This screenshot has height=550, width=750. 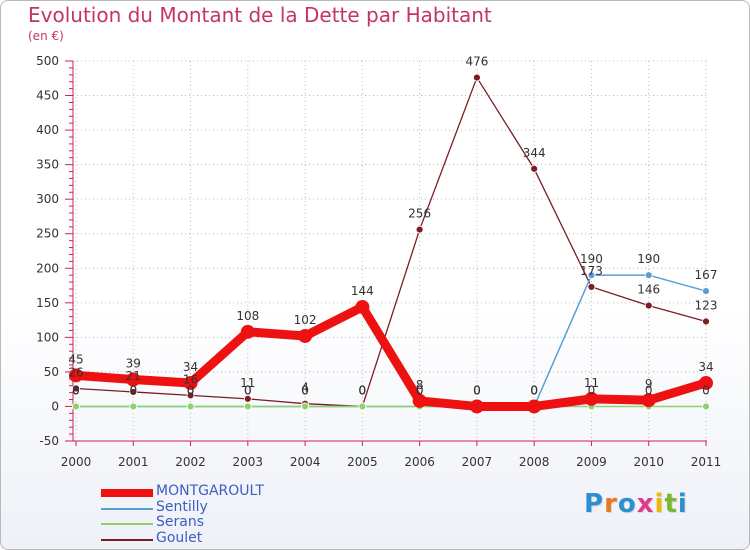 What do you see at coordinates (47, 303) in the screenshot?
I see `y-tick-label: 150` at bounding box center [47, 303].